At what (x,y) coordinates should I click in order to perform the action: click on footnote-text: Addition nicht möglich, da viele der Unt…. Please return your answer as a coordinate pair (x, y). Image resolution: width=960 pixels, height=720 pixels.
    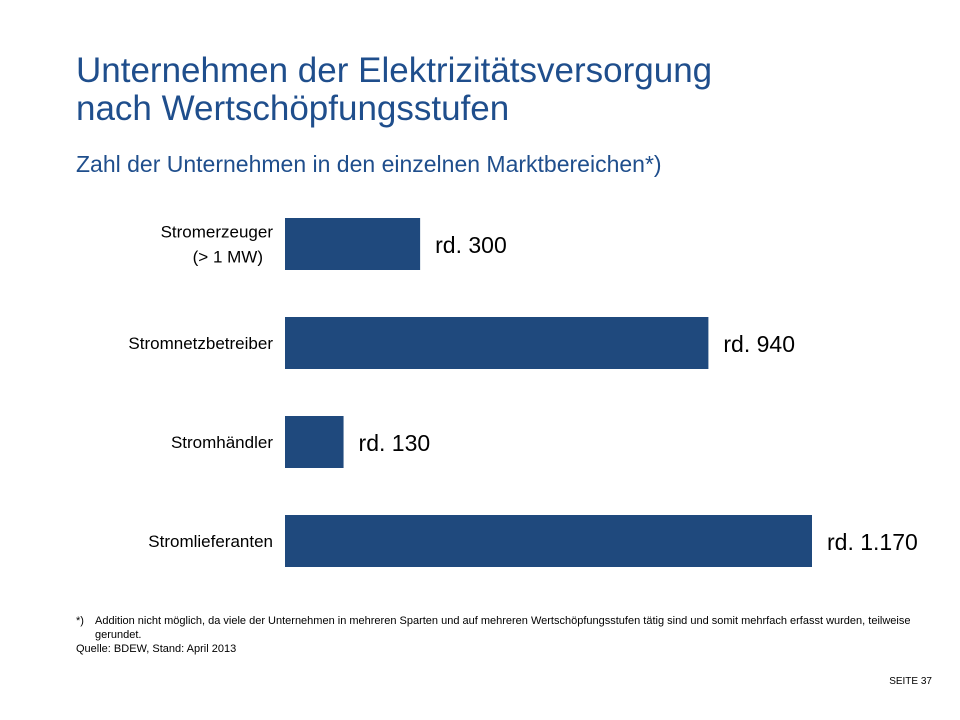
    Looking at the image, I should click on (503, 628).